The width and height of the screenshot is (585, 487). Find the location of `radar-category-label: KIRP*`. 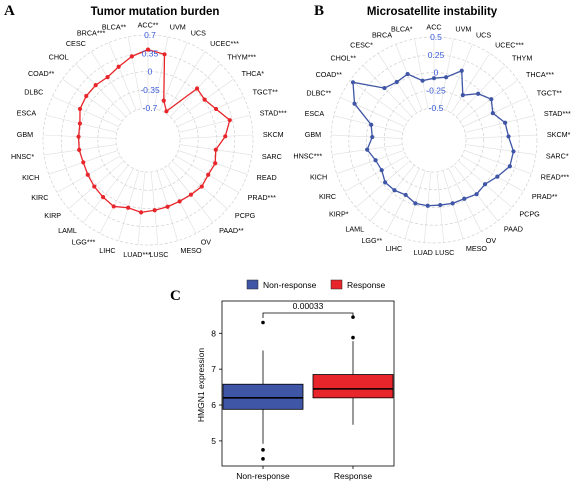

radar-category-label: KIRP* is located at coordinates (339, 213).